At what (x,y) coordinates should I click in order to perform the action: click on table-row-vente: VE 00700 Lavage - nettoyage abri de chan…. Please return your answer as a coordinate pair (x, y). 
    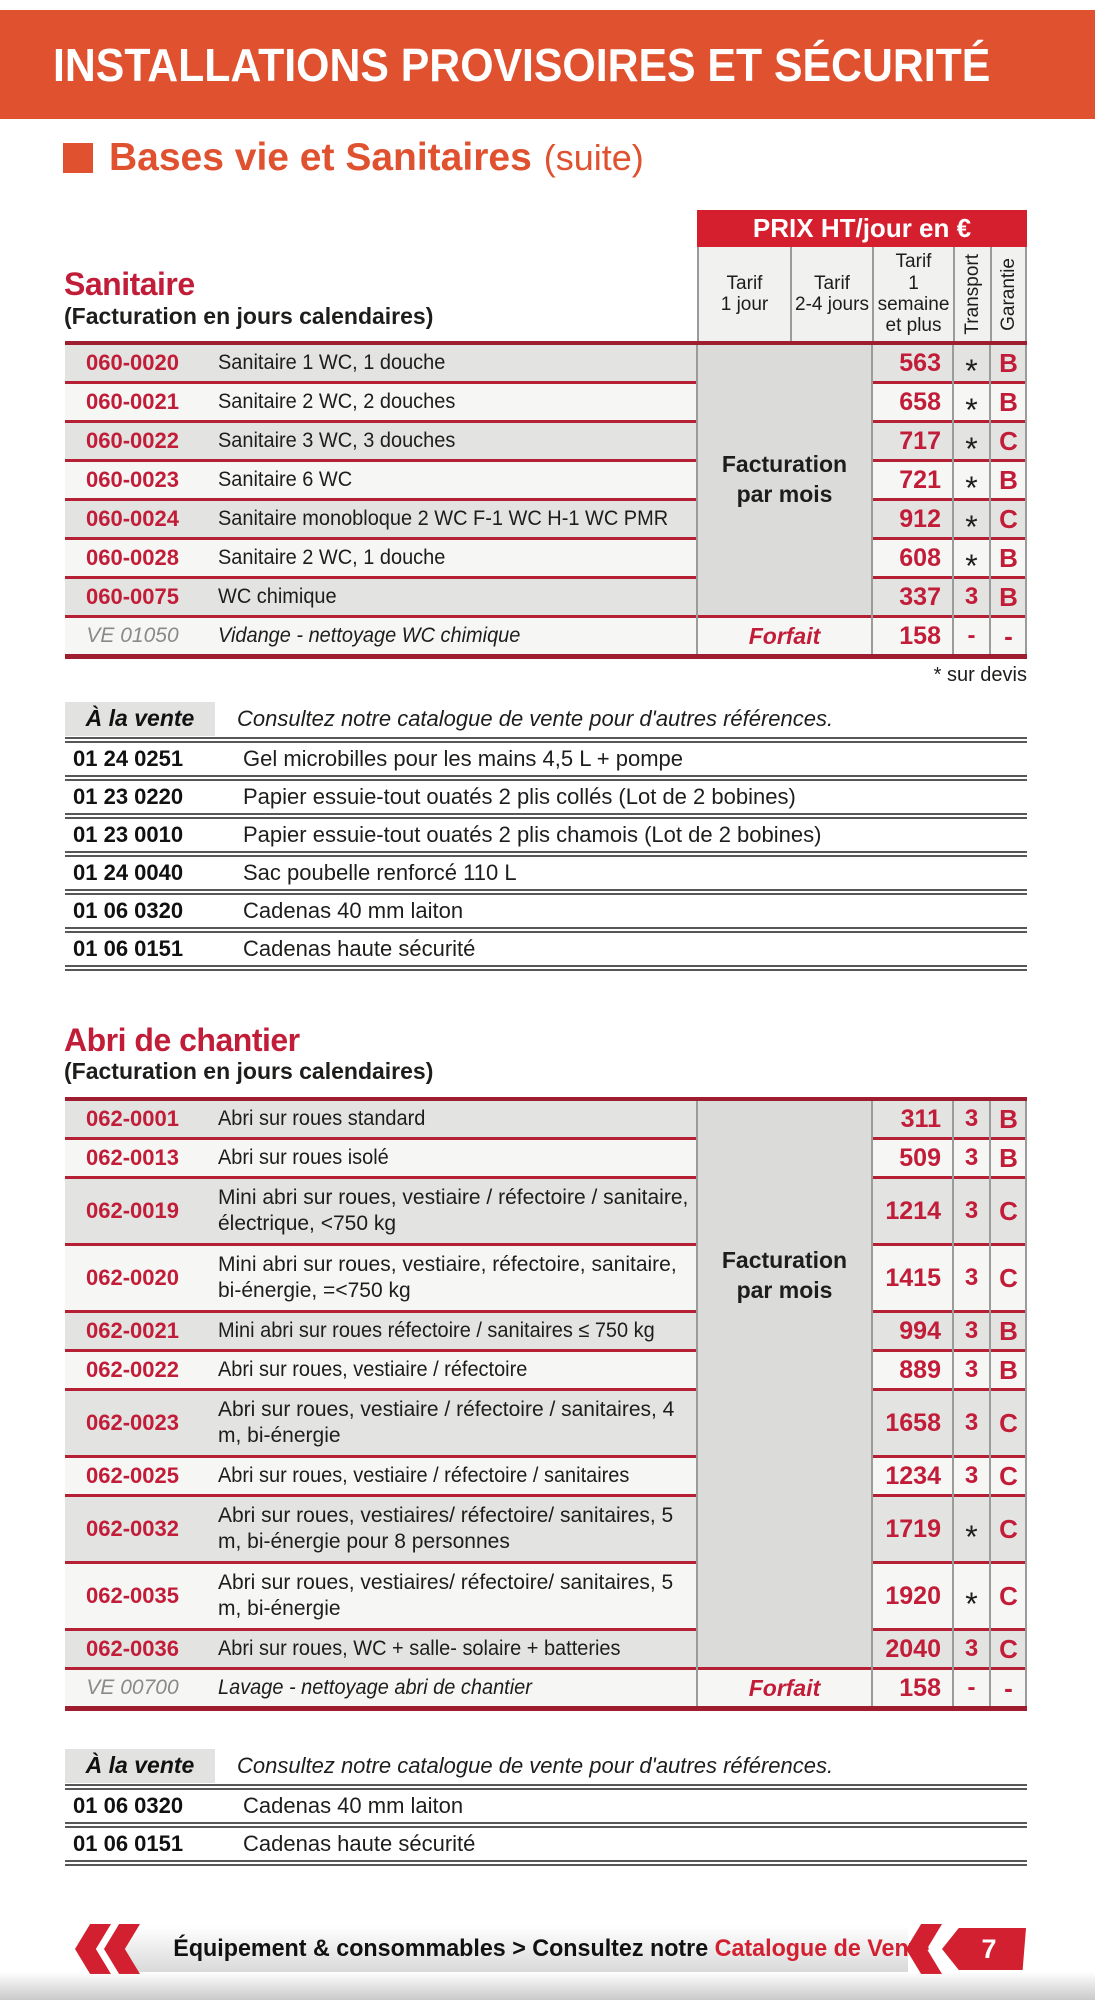
    Looking at the image, I should click on (546, 1686).